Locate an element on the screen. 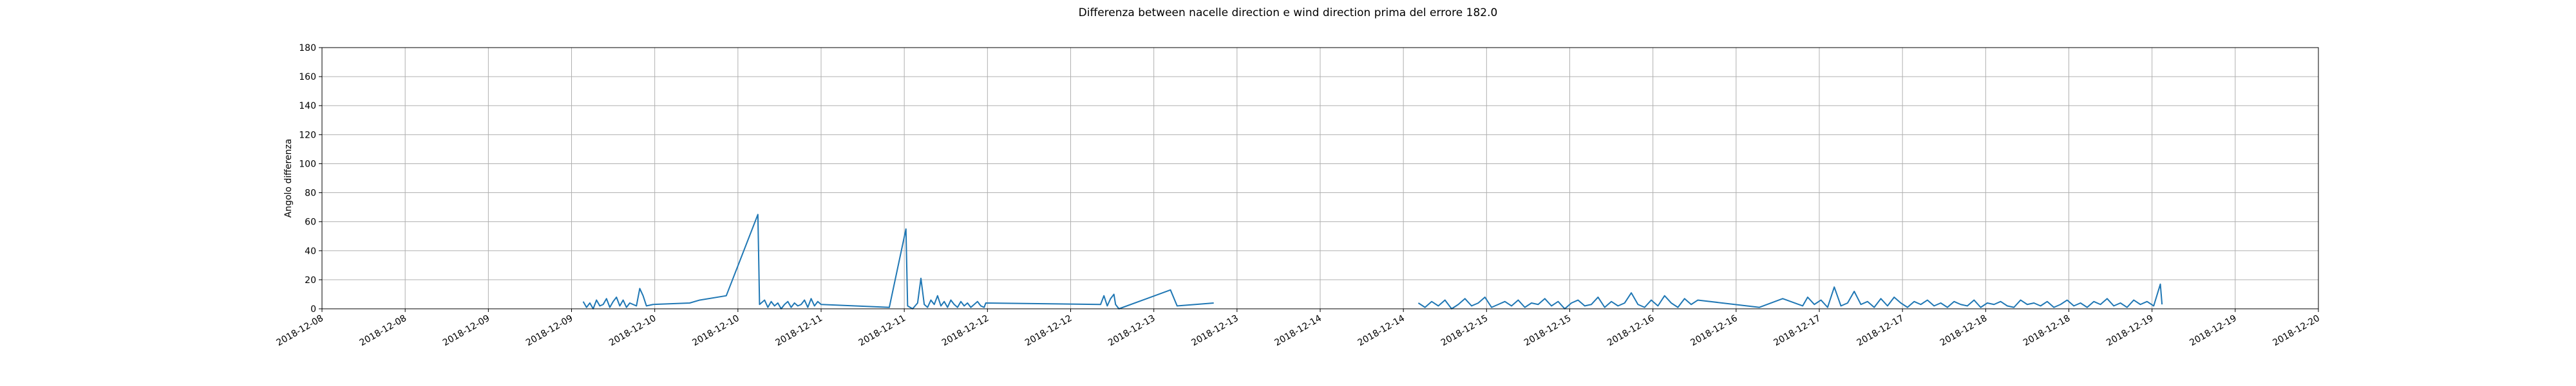 This screenshot has height=386, width=2576. y-tick-label: 120 is located at coordinates (307, 135).